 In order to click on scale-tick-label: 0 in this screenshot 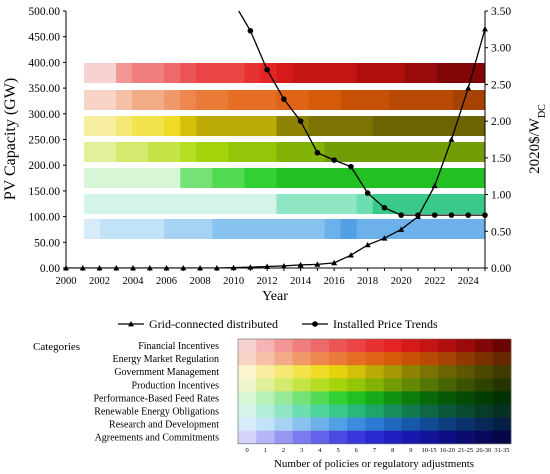, I will do `click(246, 450)`.